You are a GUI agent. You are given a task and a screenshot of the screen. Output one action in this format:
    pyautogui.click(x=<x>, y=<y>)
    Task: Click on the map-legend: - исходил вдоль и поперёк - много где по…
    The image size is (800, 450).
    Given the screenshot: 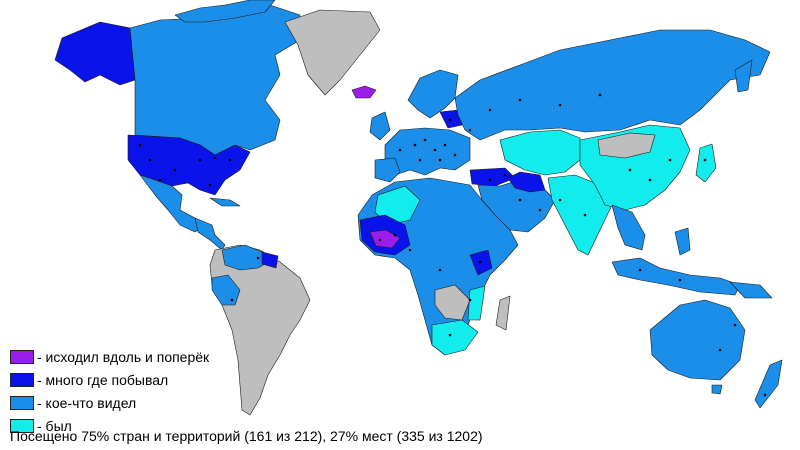 What is the action you would take?
    pyautogui.click(x=109, y=391)
    